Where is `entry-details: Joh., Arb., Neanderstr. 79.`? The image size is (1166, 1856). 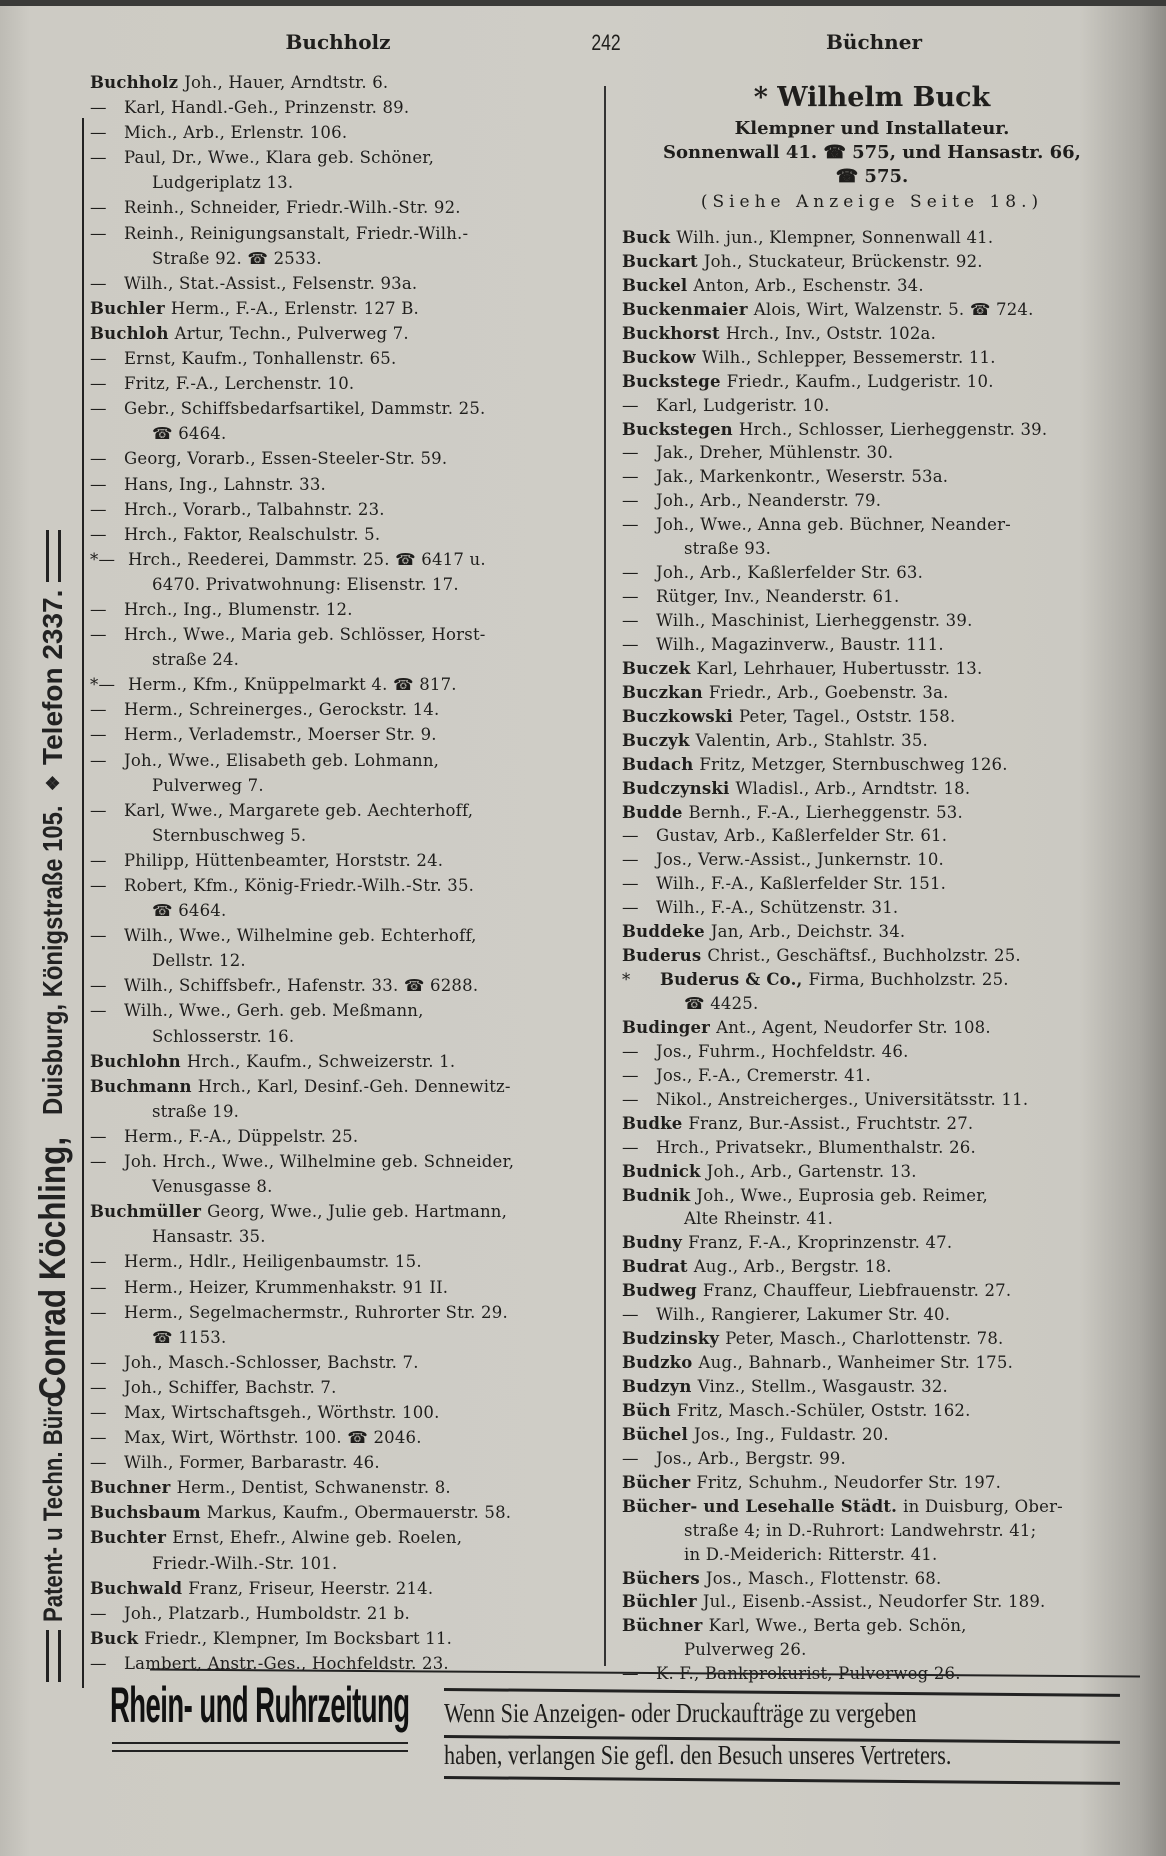
entry-details: Joh., Arb., Neanderstr. 79. is located at coordinates (769, 501).